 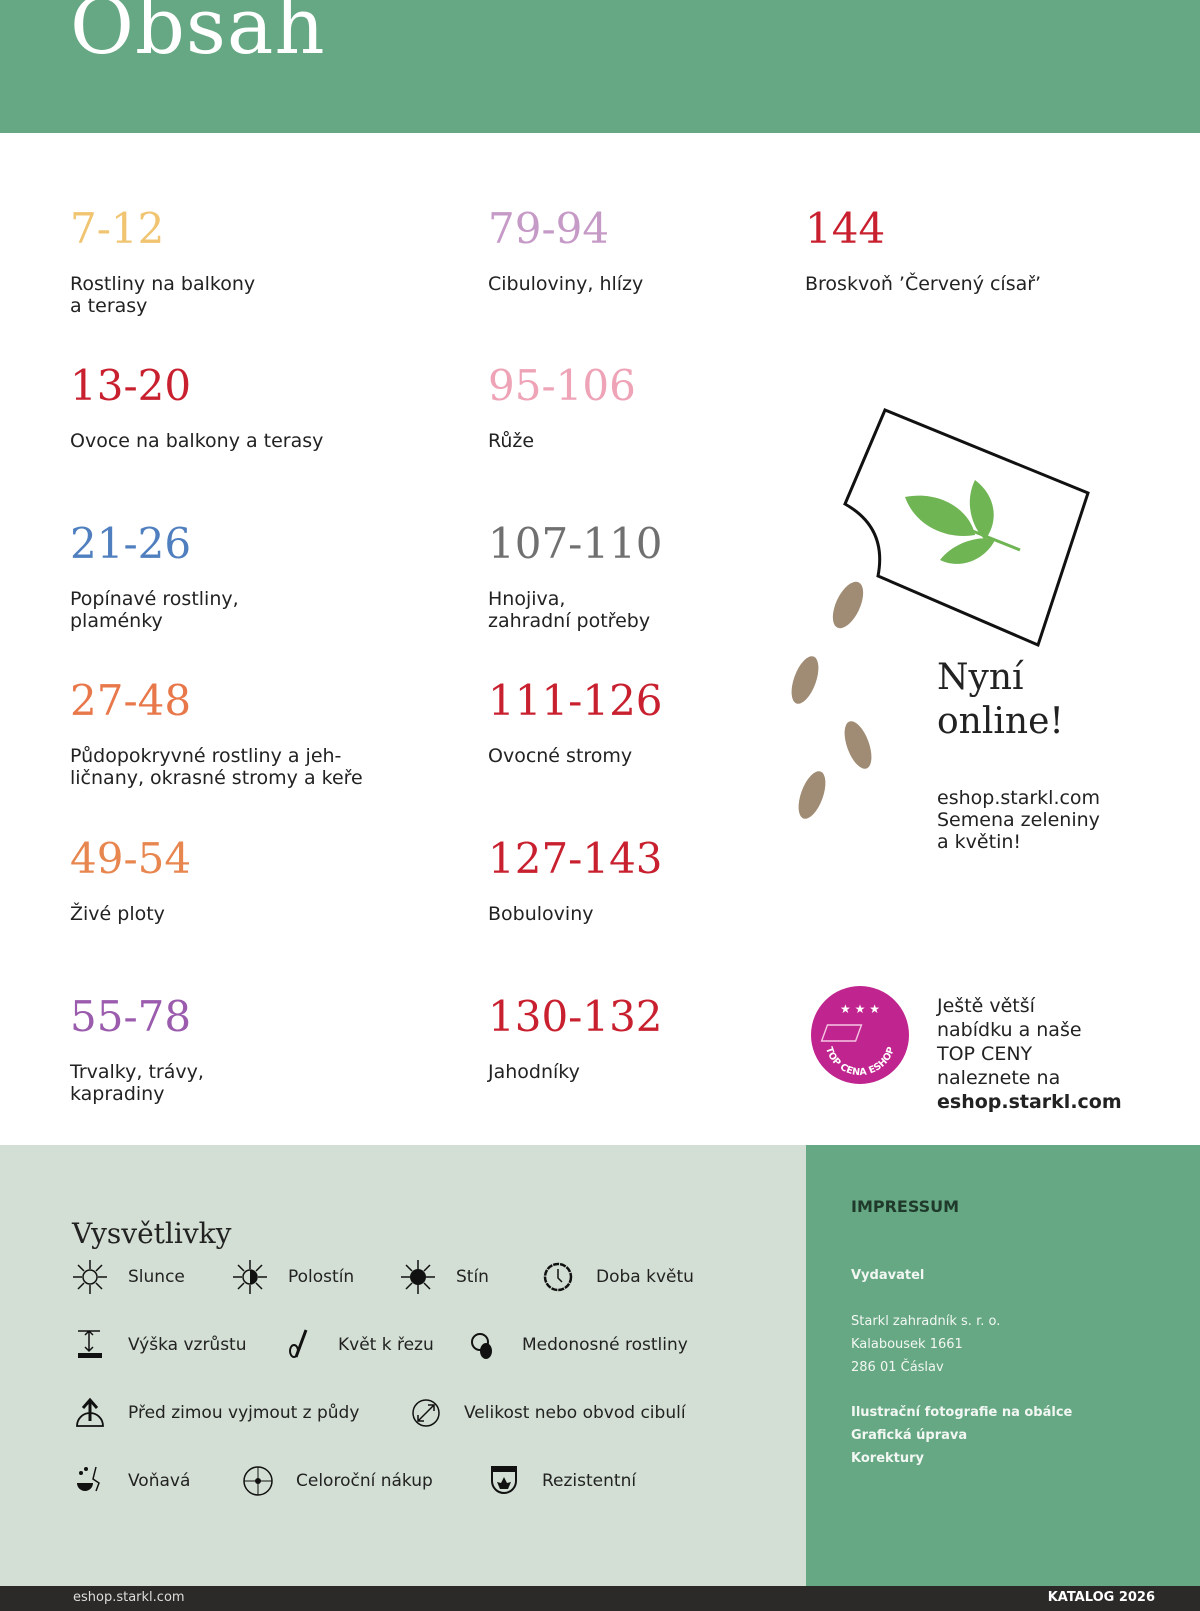 What do you see at coordinates (975, 250) in the screenshot?
I see `toc-entry: 144 Broskvoň ’Červený císař’` at bounding box center [975, 250].